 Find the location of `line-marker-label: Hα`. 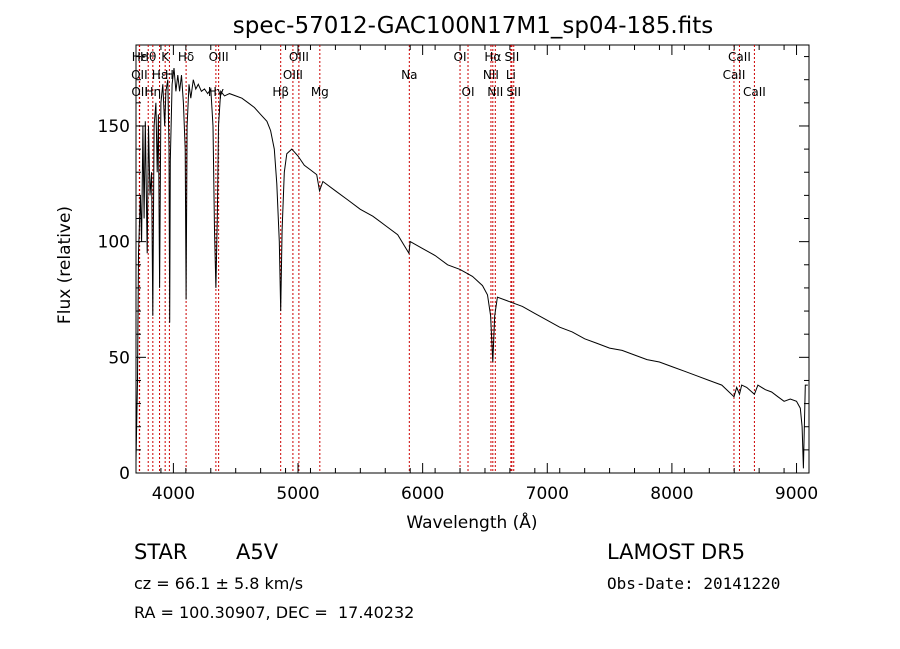

line-marker-label: Hα is located at coordinates (492, 57).